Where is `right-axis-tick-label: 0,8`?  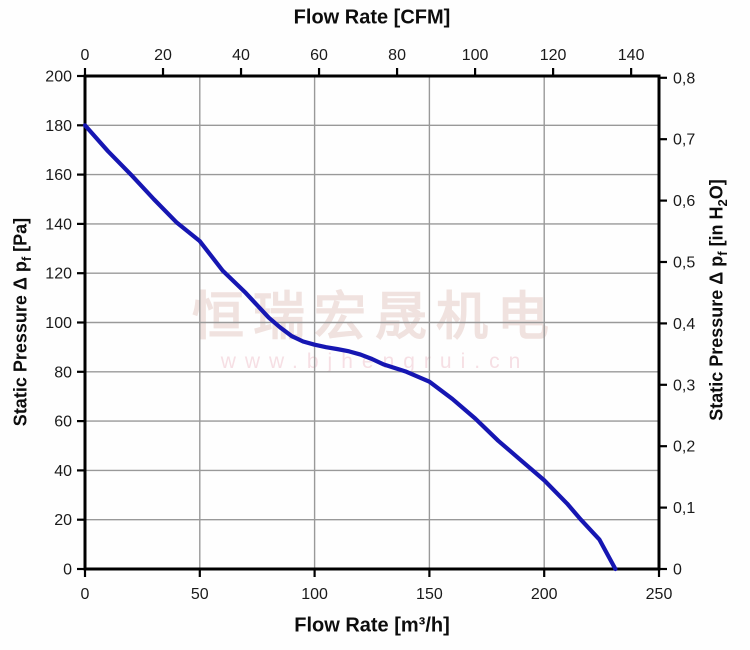
right-axis-tick-label: 0,8 is located at coordinates (684, 78).